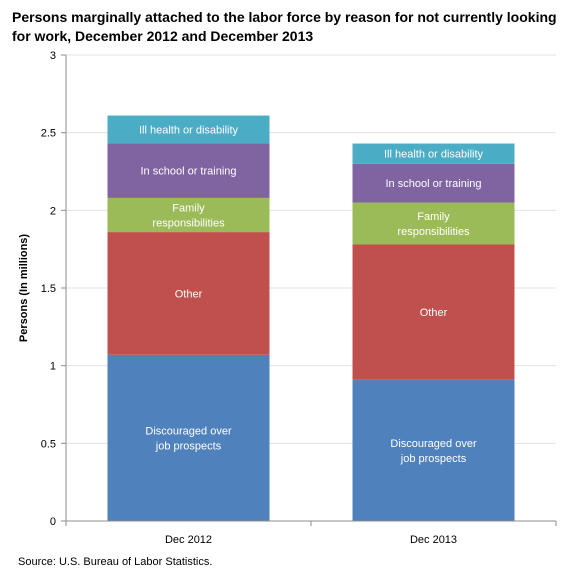 This screenshot has width=580, height=575. Describe the element at coordinates (115, 562) in the screenshot. I see `source-note: Source: U.S. Bureau of Labor Statistics.` at that location.